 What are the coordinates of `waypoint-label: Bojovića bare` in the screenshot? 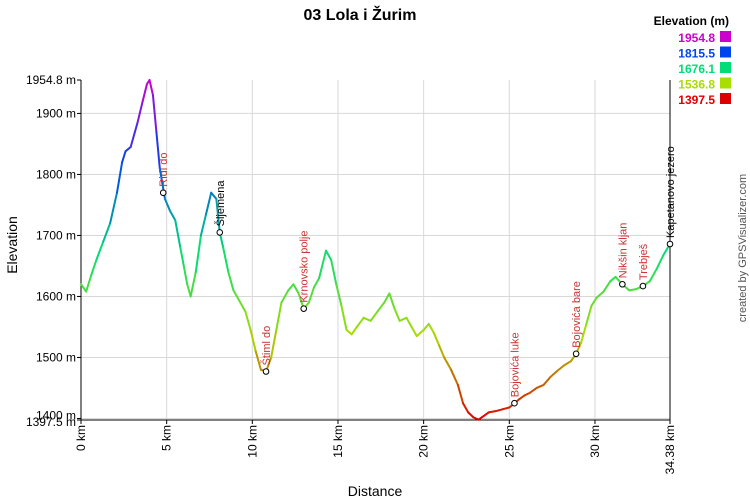 It's located at (577, 314).